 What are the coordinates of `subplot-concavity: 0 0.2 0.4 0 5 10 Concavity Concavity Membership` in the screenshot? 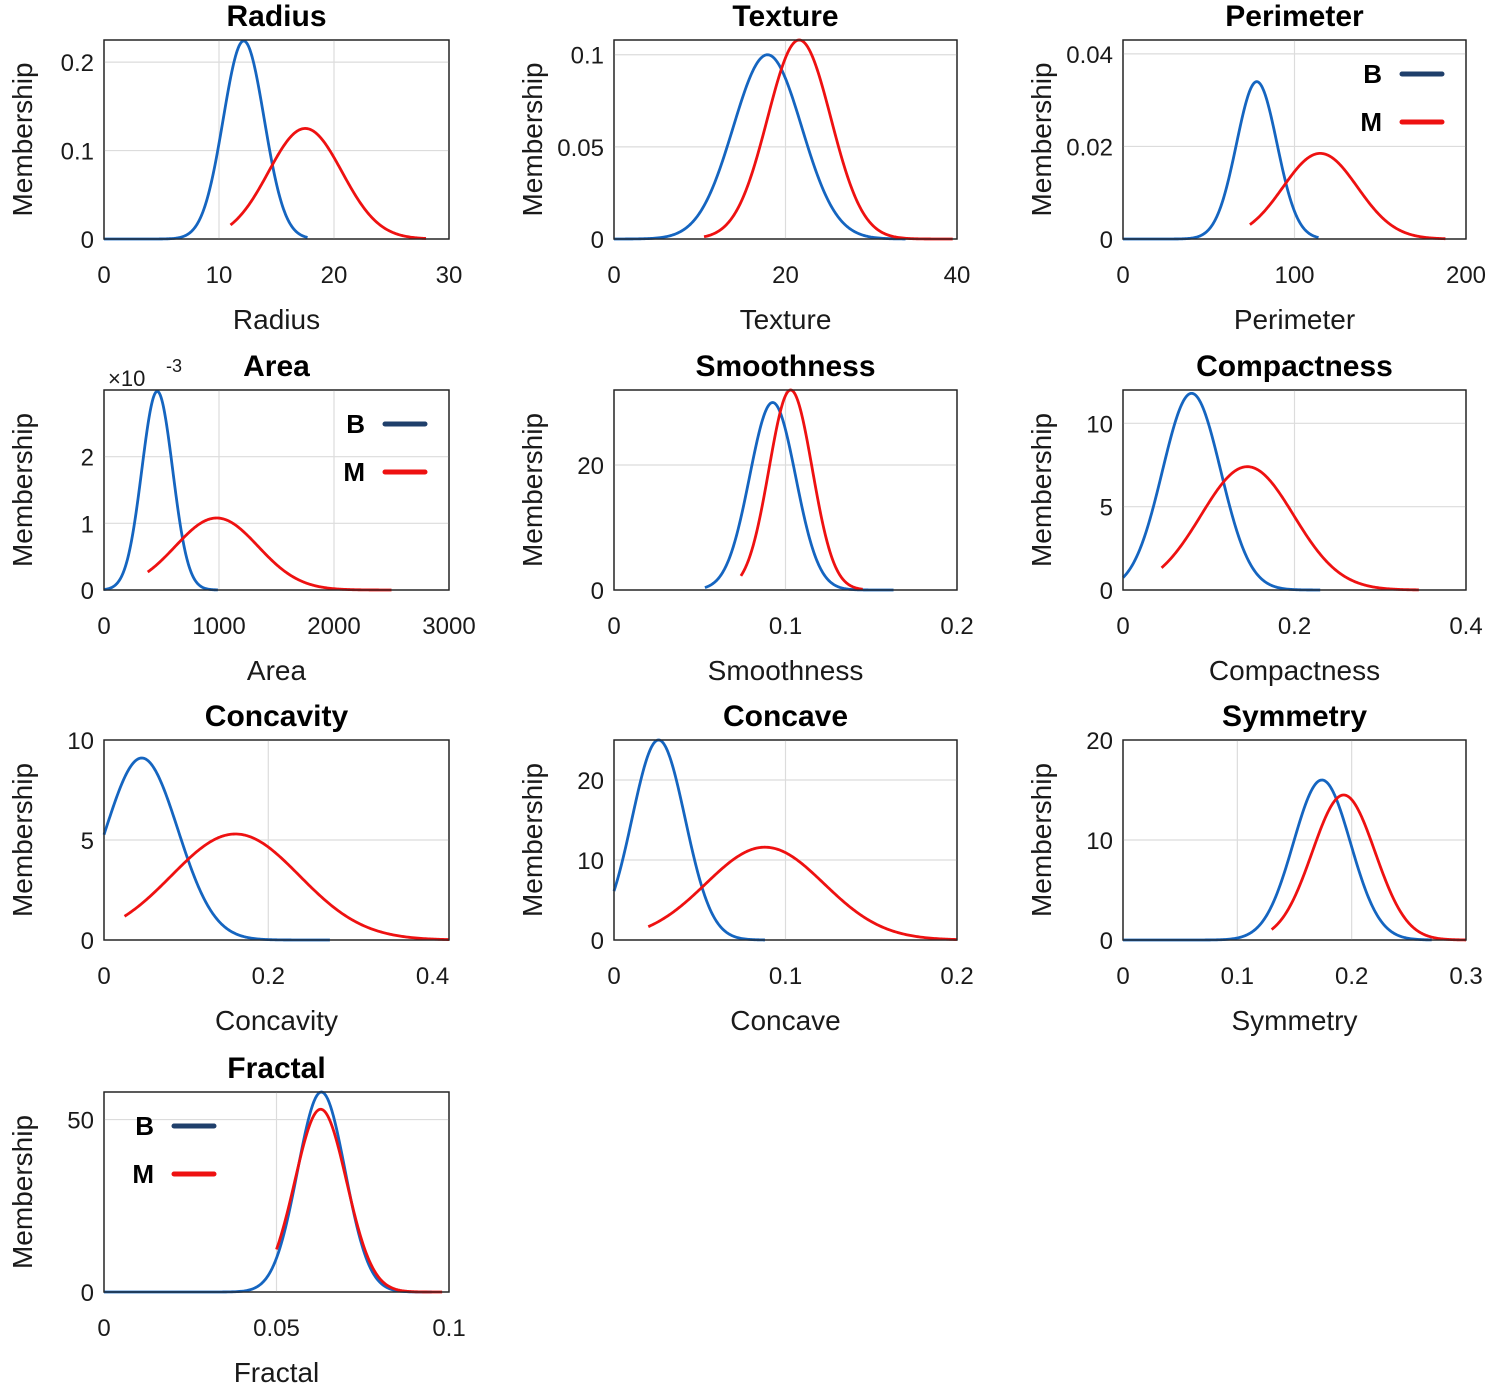 It's located at (228, 868).